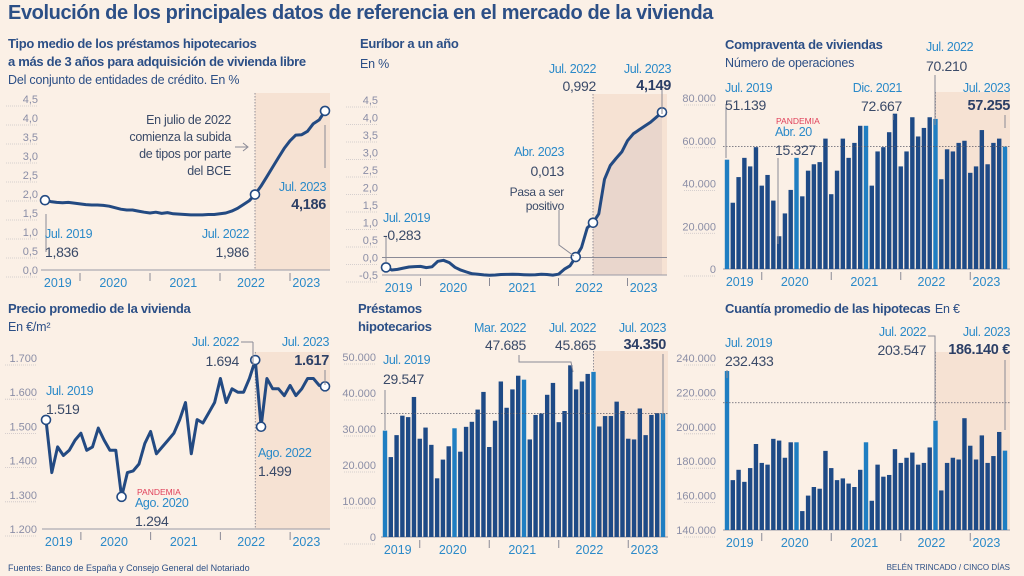 This screenshot has width=1024, height=576. I want to click on chart-subtitle: Número de operaciones, so click(790, 63).